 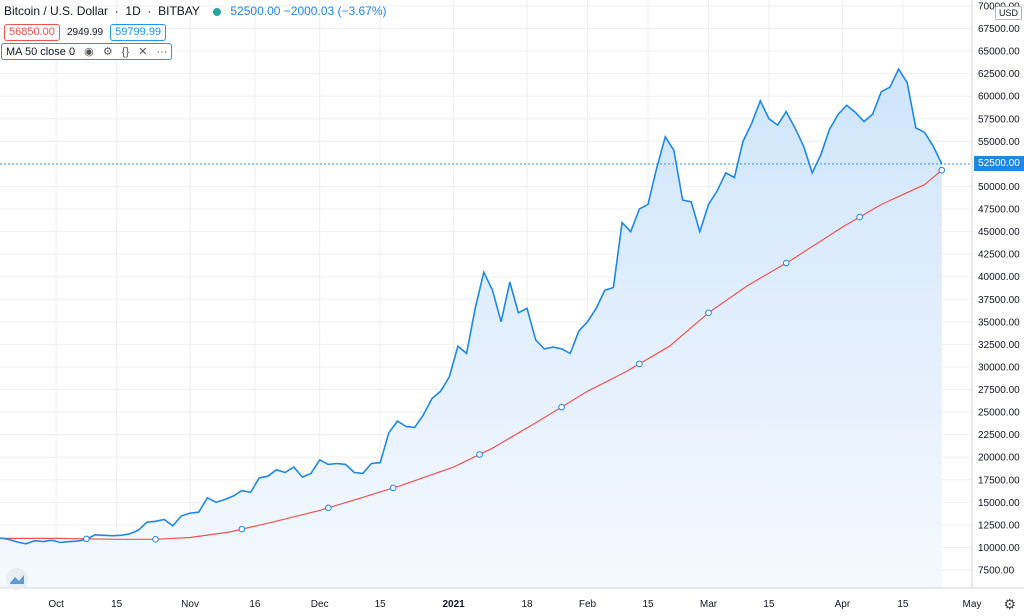 I want to click on x-tick-label: Oct, so click(x=56, y=604).